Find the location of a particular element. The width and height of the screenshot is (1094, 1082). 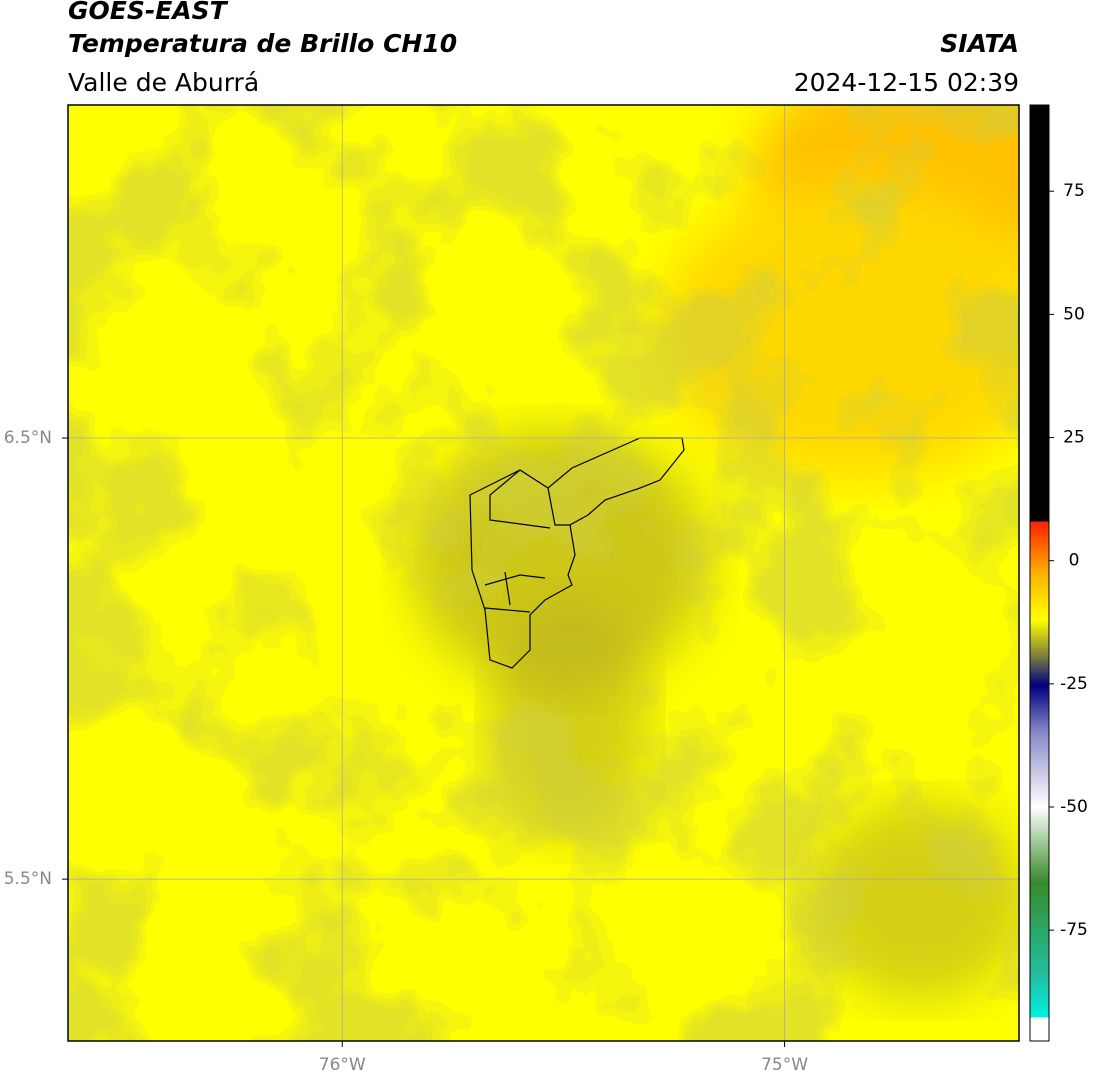

colorbar-tick-label: 50 is located at coordinates (1074, 314).